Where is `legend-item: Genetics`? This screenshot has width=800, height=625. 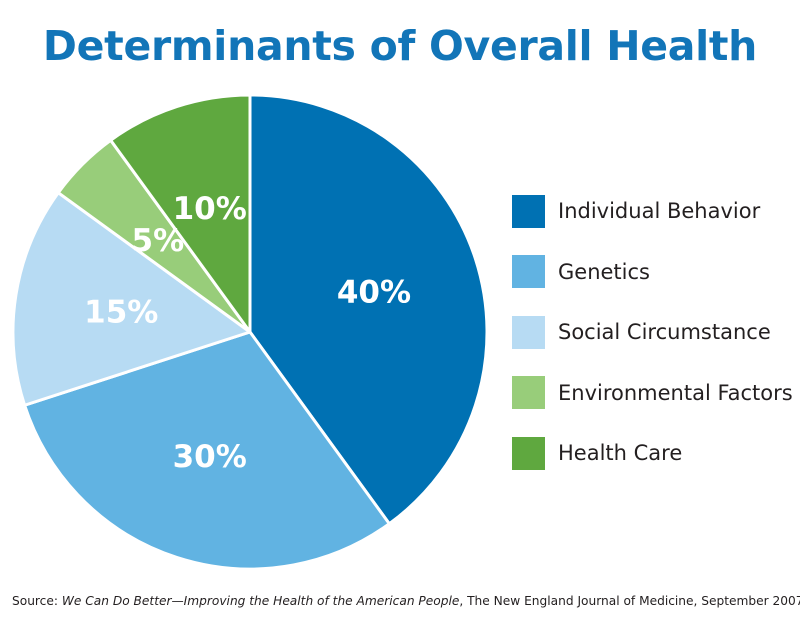 legend-item: Genetics is located at coordinates (656, 272).